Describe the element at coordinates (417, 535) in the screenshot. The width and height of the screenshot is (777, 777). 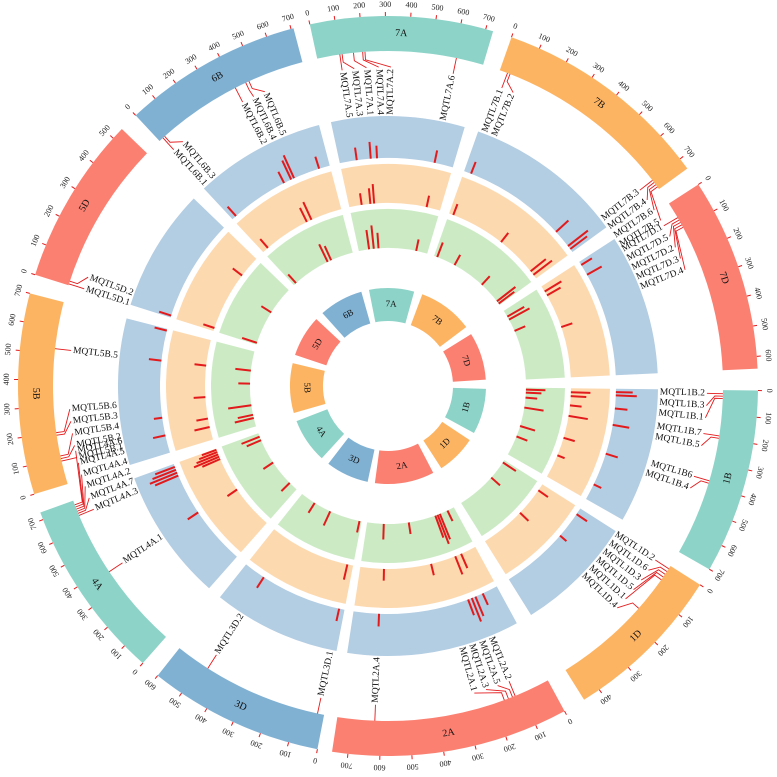
I see `track-segment-2A` at that location.